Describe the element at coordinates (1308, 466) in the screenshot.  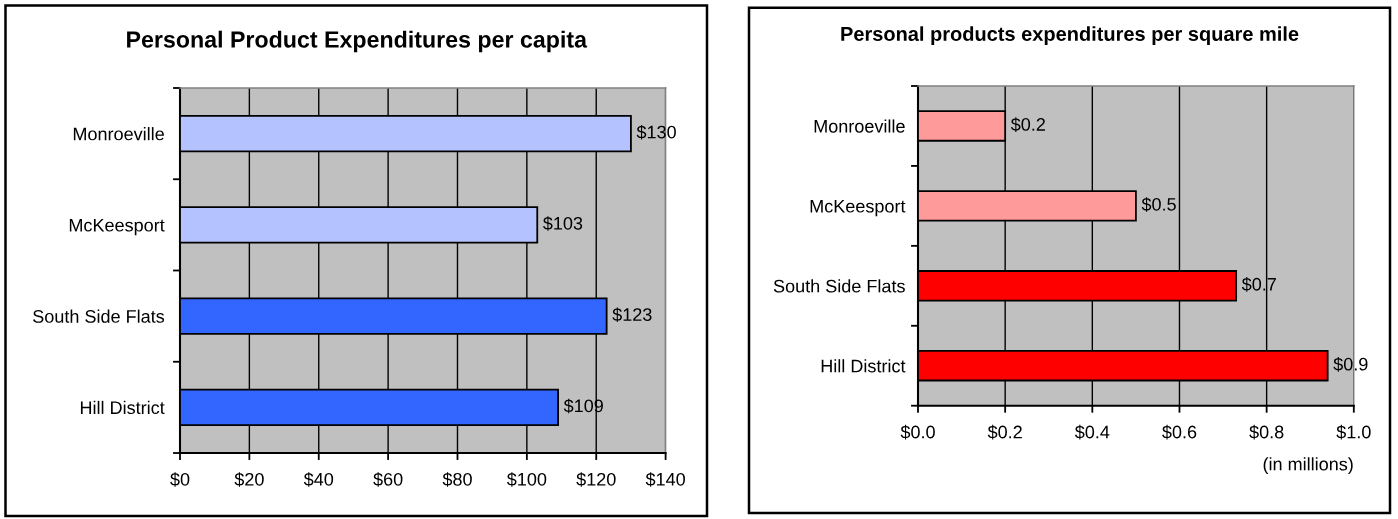
I see `x-axis-title: (in millions)` at that location.